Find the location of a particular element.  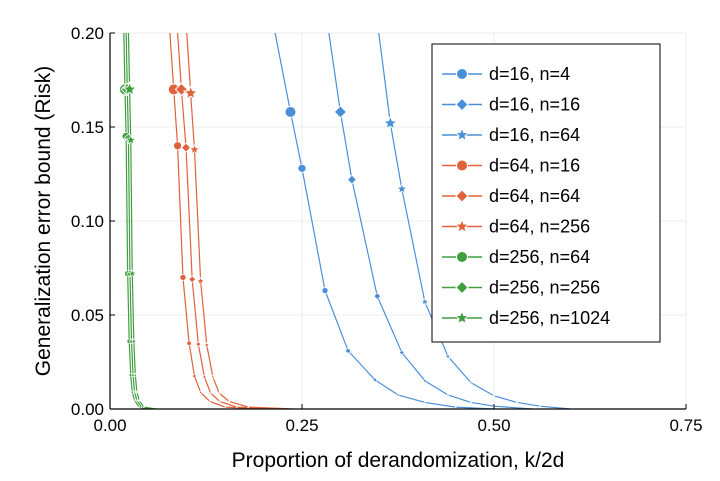

legend-label: d=16, n=4 is located at coordinates (529, 74).